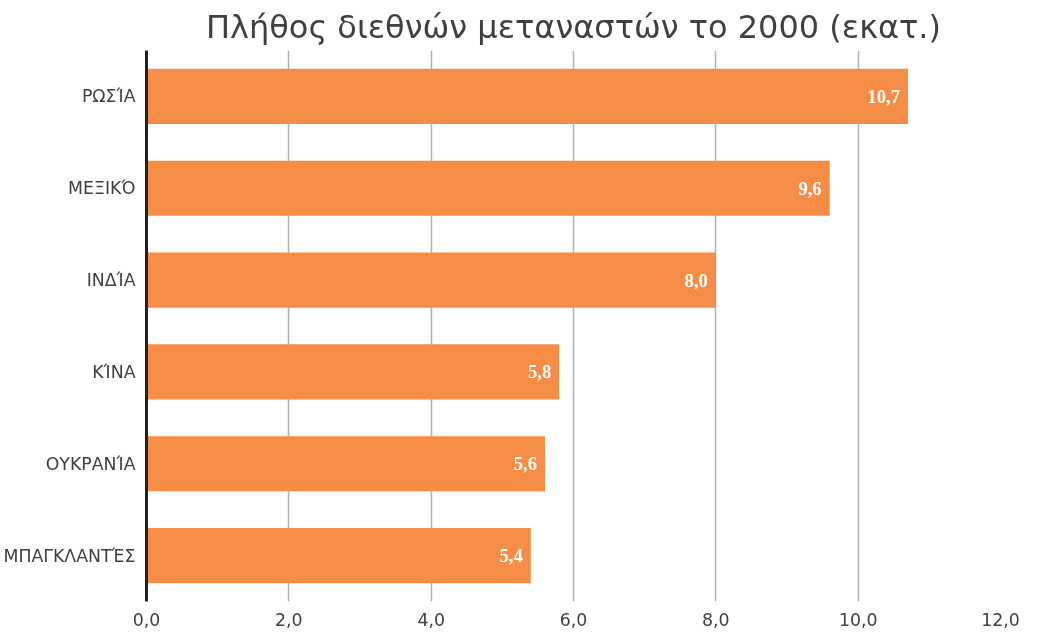 The height and width of the screenshot is (633, 1044). What do you see at coordinates (1000, 619) in the screenshot?
I see `x-tick-label: 12,0` at bounding box center [1000, 619].